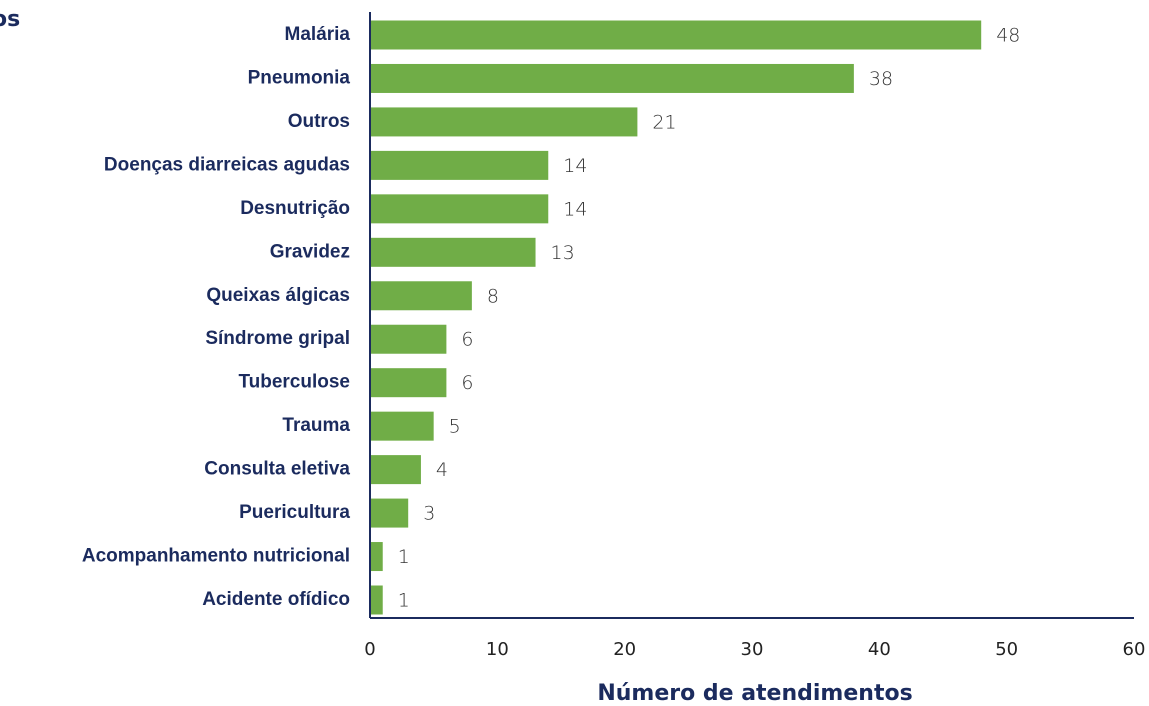 This screenshot has height=706, width=1149. What do you see at coordinates (1008, 36) in the screenshot?
I see `data-label: 48` at bounding box center [1008, 36].